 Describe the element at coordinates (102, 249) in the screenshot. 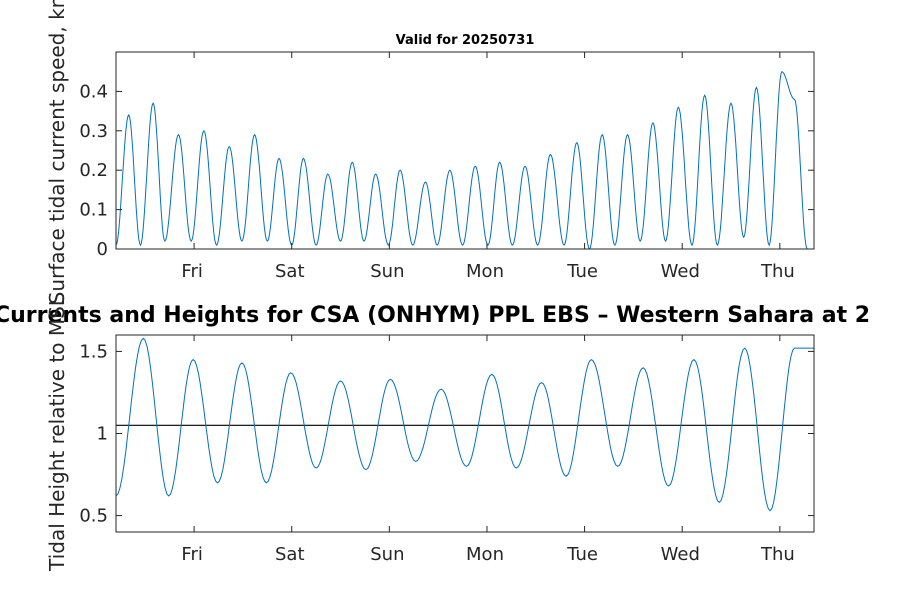

I see `y-tick-label: 0` at that location.